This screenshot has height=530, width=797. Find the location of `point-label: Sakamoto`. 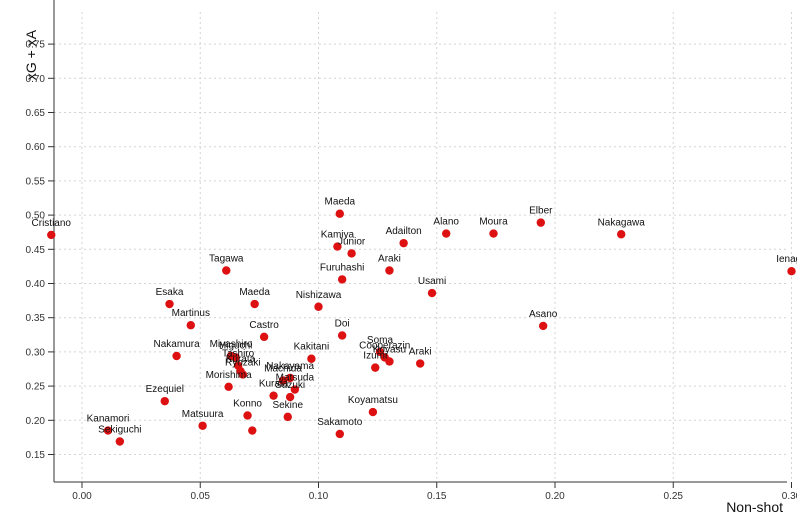

point-label: Sakamoto is located at coordinates (339, 422).